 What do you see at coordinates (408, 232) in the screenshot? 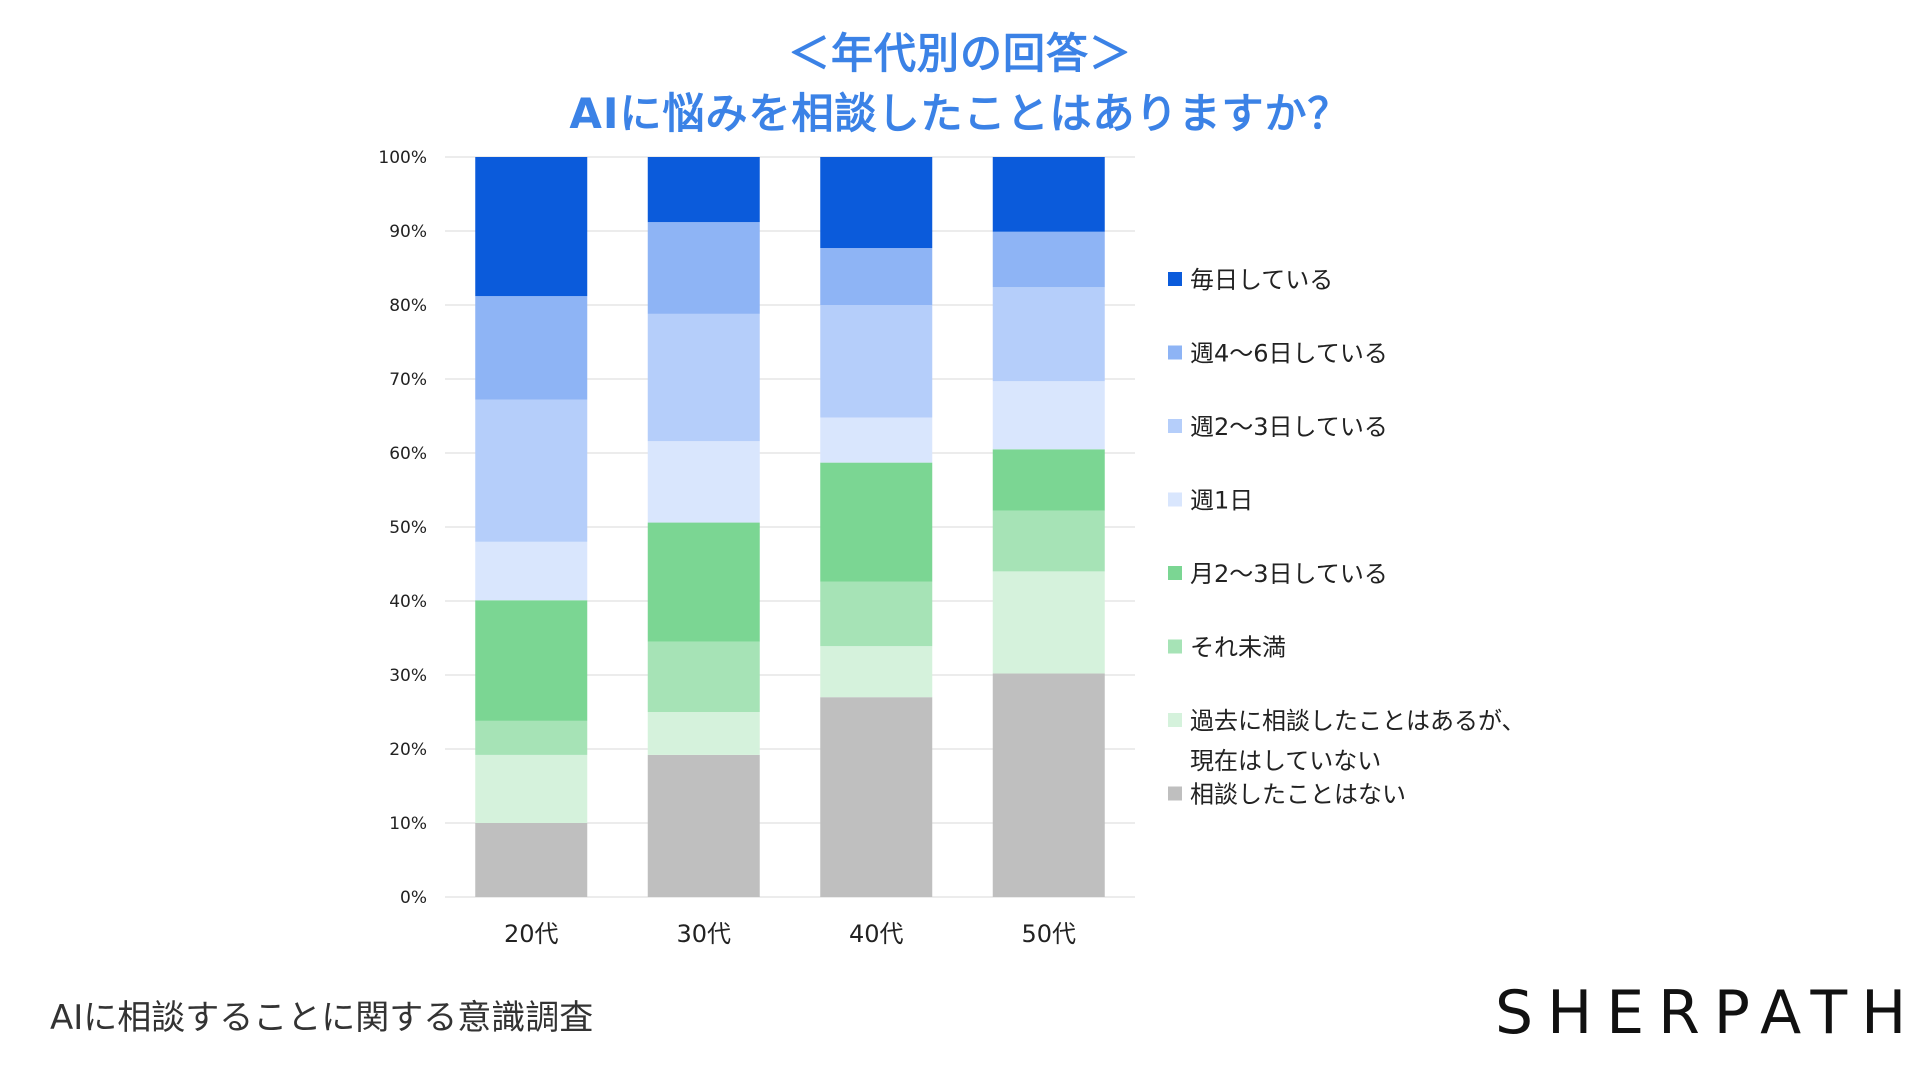
I see `y-tick-label: 90%` at bounding box center [408, 232].